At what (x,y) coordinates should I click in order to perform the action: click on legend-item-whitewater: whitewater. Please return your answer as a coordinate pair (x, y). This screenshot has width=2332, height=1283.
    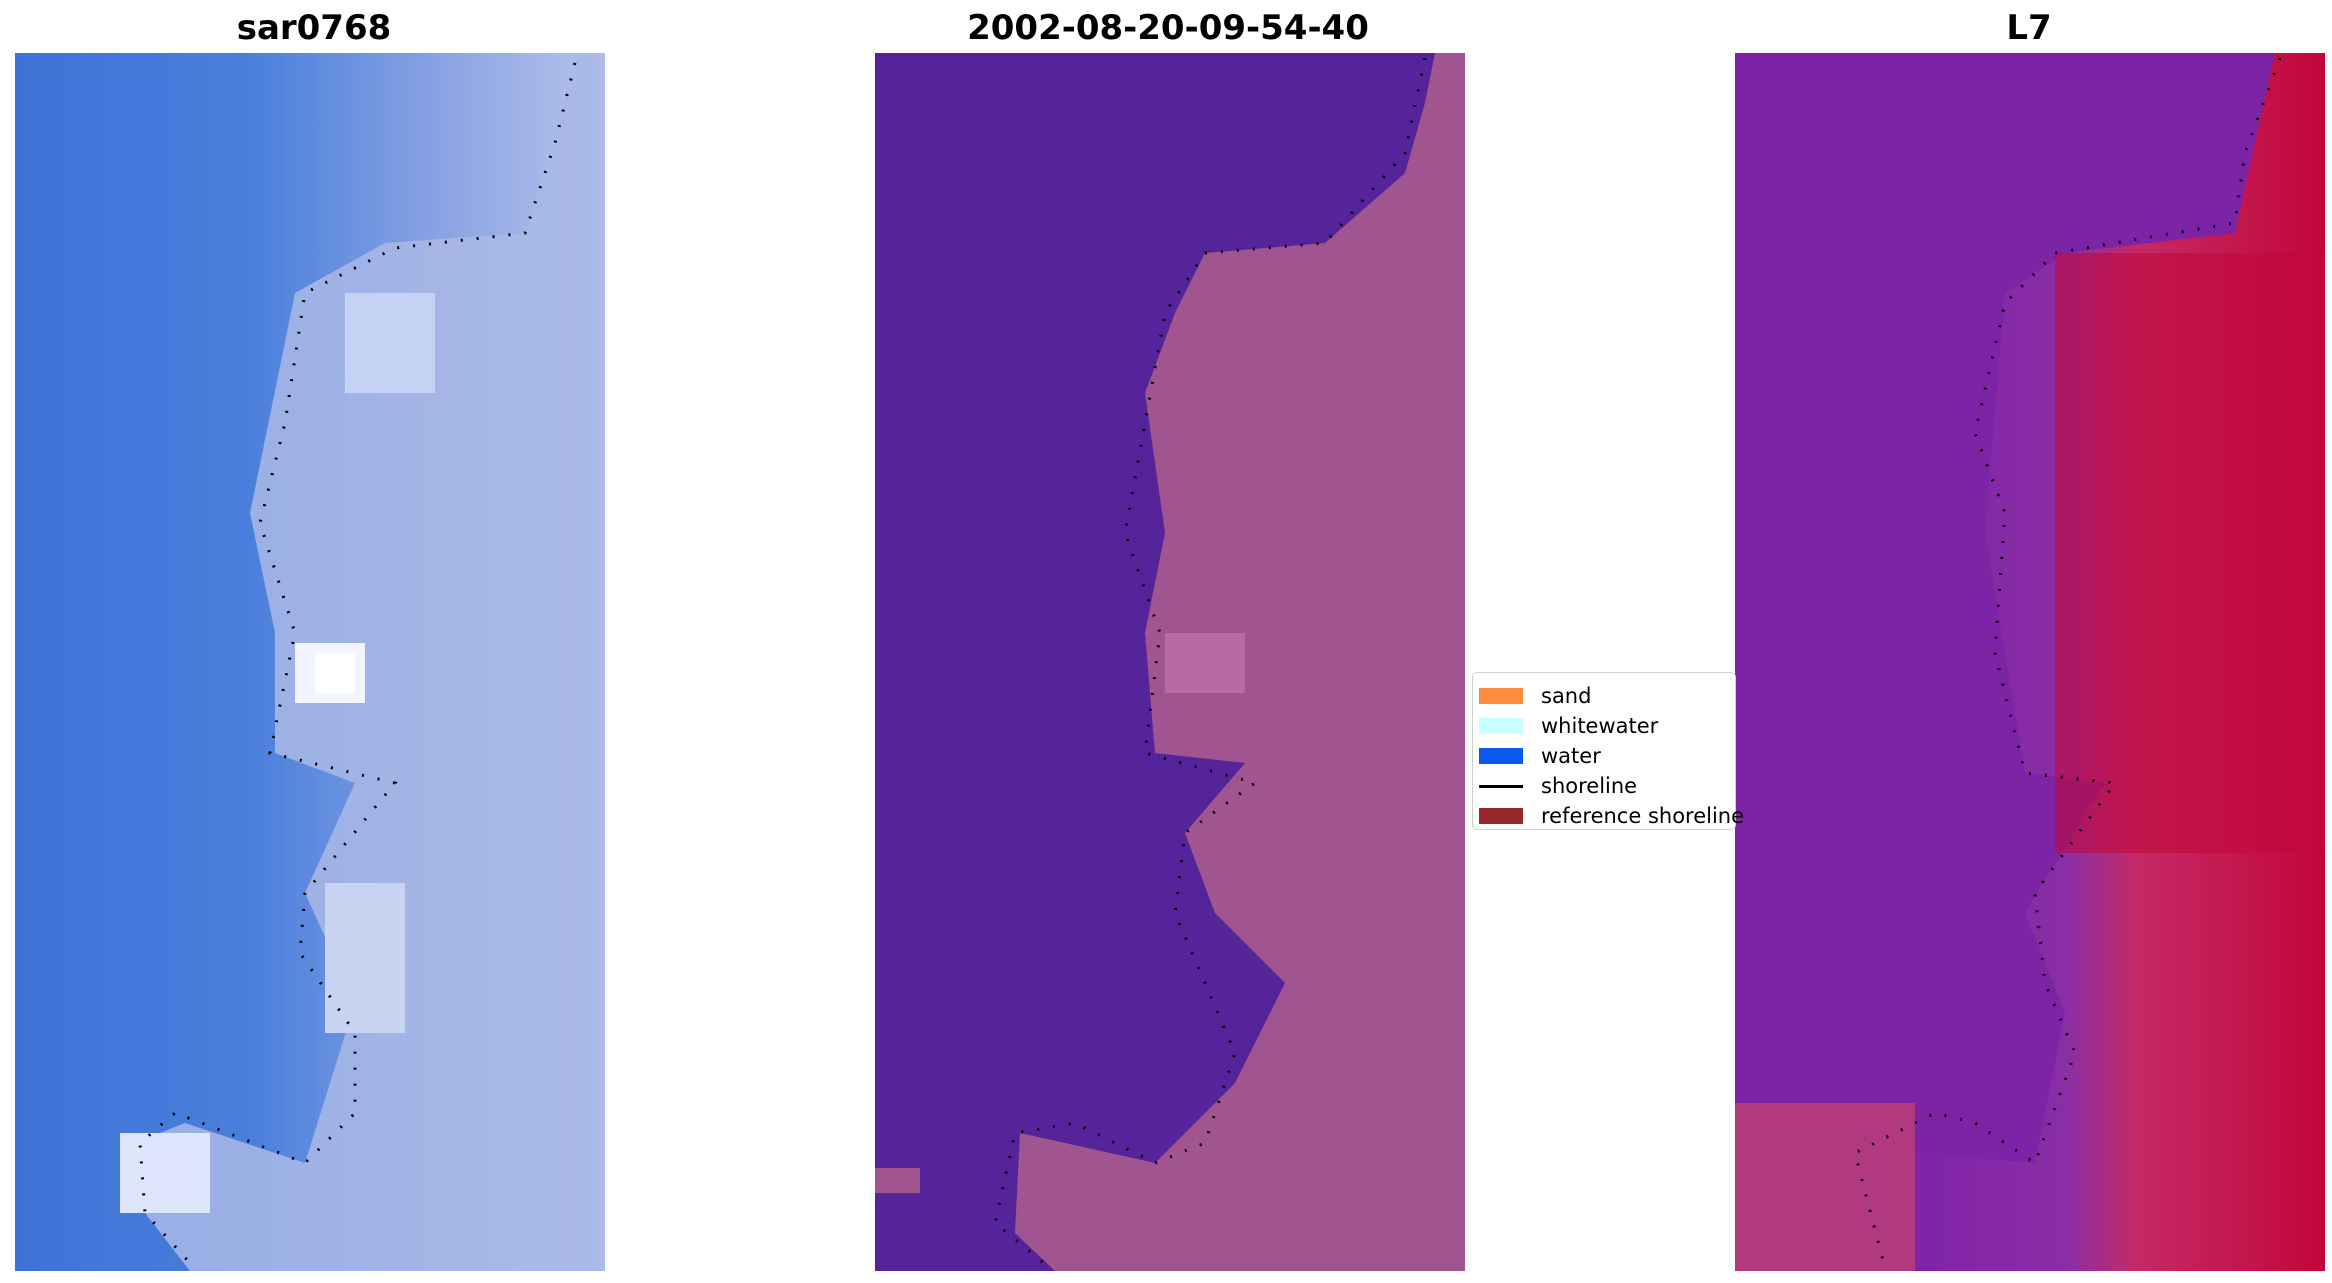
    Looking at the image, I should click on (1568, 726).